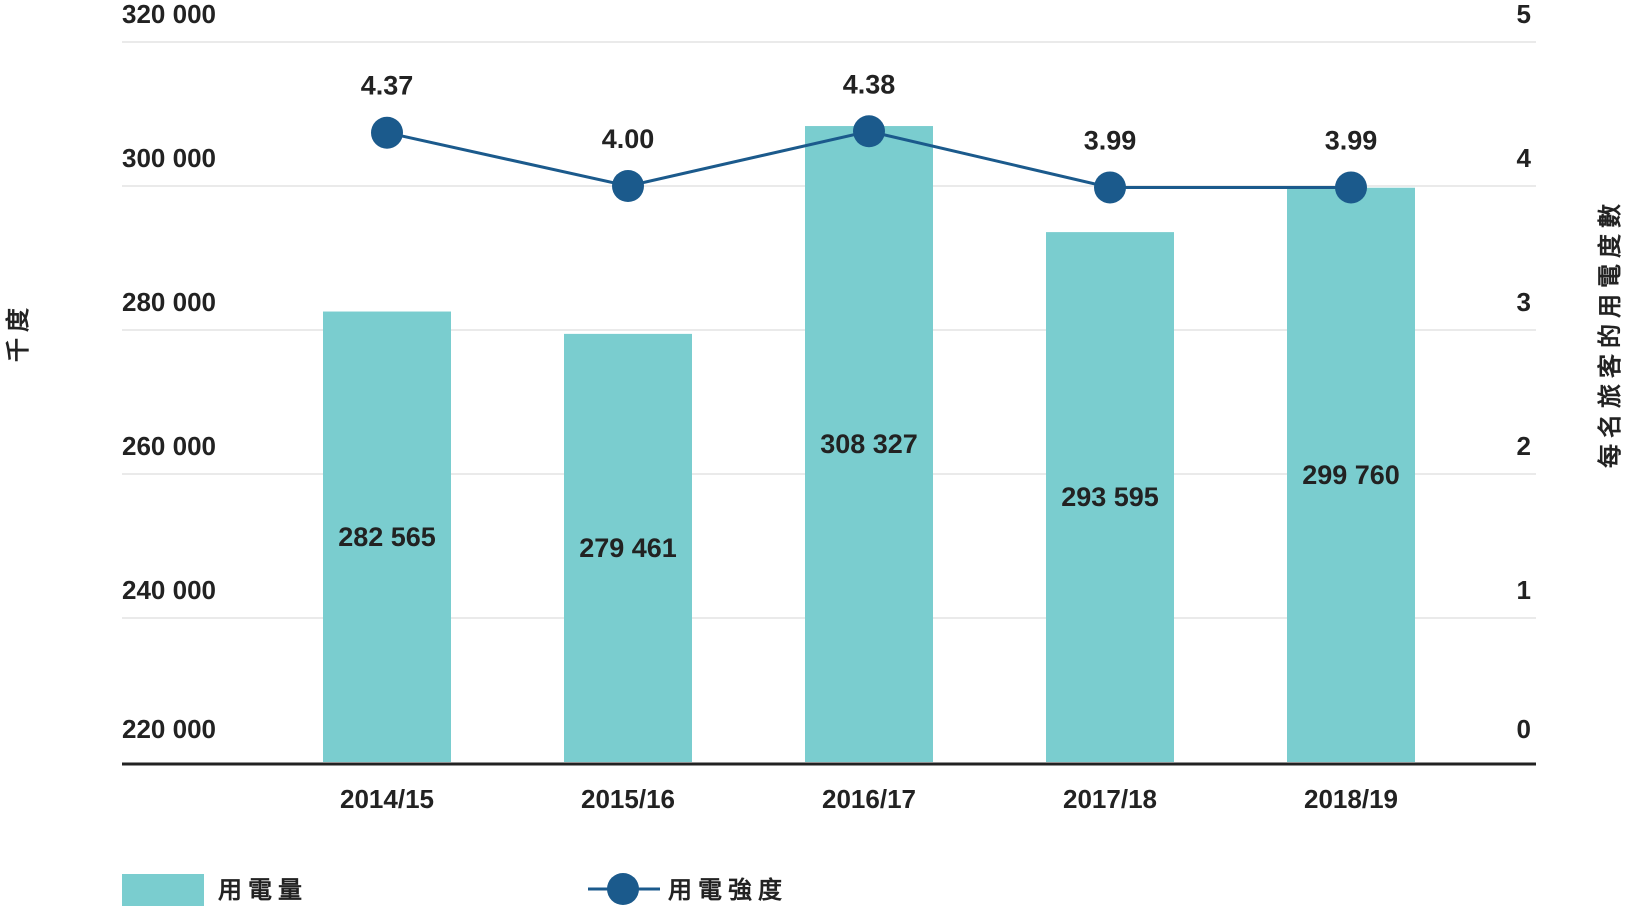 The width and height of the screenshot is (1644, 906). I want to click on left-tick-label: 240 000, so click(169, 590).